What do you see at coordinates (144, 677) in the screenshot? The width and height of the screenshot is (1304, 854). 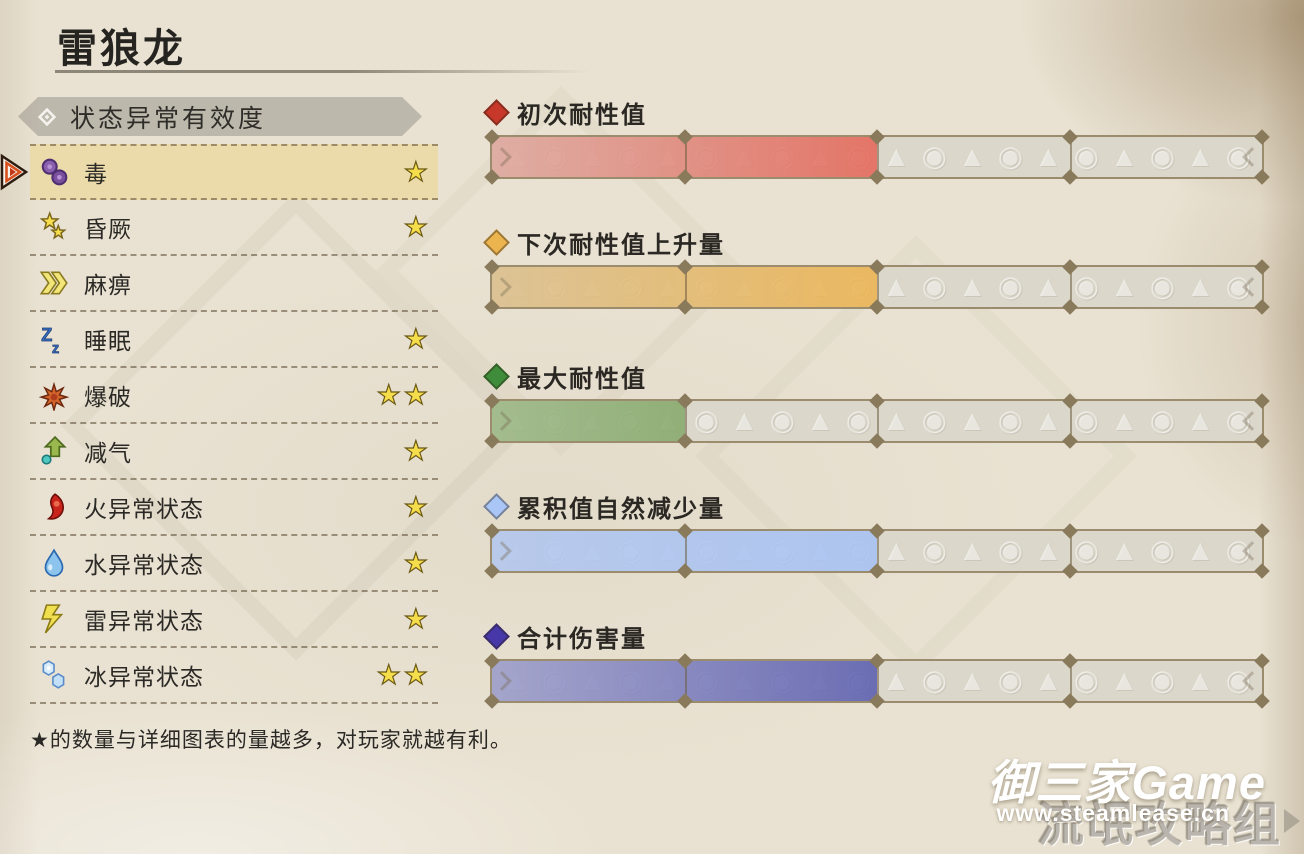 I see `ailment-label: 冰异常状态` at bounding box center [144, 677].